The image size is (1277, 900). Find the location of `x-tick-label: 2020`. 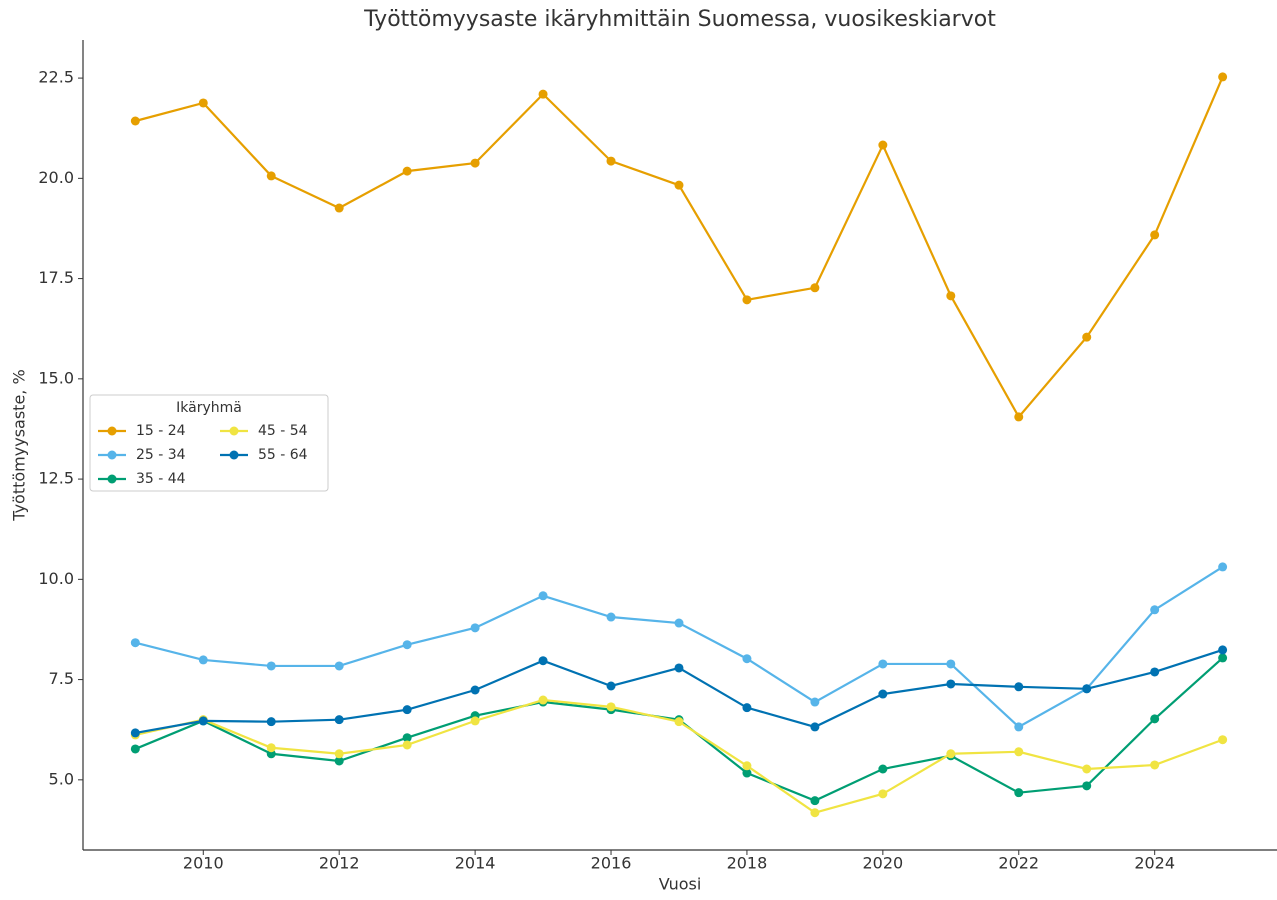

x-tick-label: 2020 is located at coordinates (882, 863).